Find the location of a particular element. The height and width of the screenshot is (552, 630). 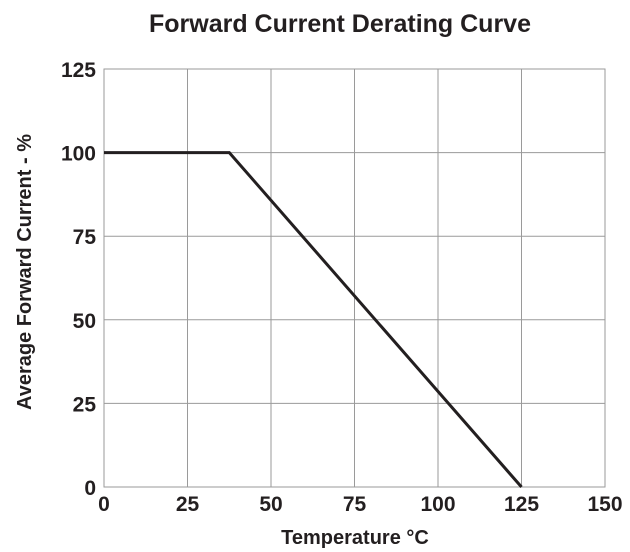

x-tick-label: 125 is located at coordinates (521, 504).